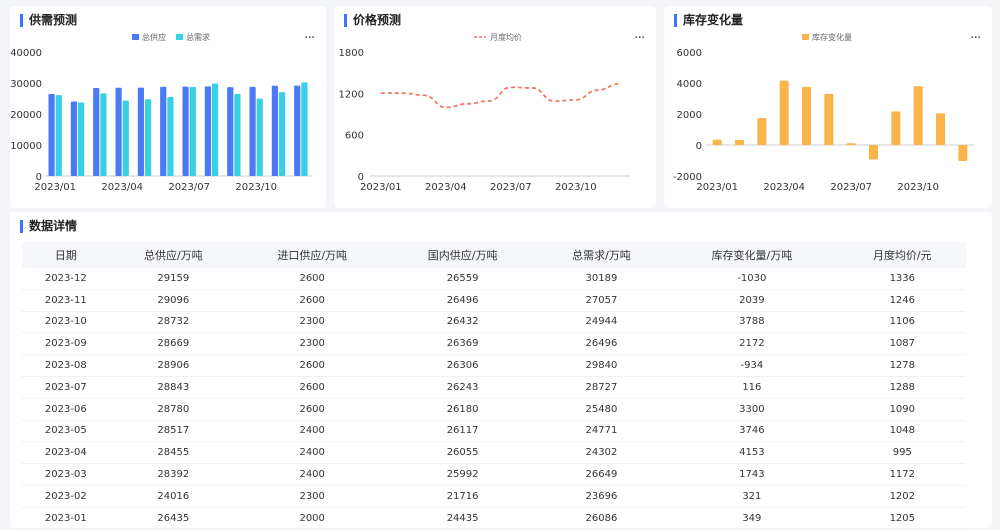 The width and height of the screenshot is (1000, 530). Describe the element at coordinates (689, 53) in the screenshot. I see `y-tick-label: 6000` at that location.